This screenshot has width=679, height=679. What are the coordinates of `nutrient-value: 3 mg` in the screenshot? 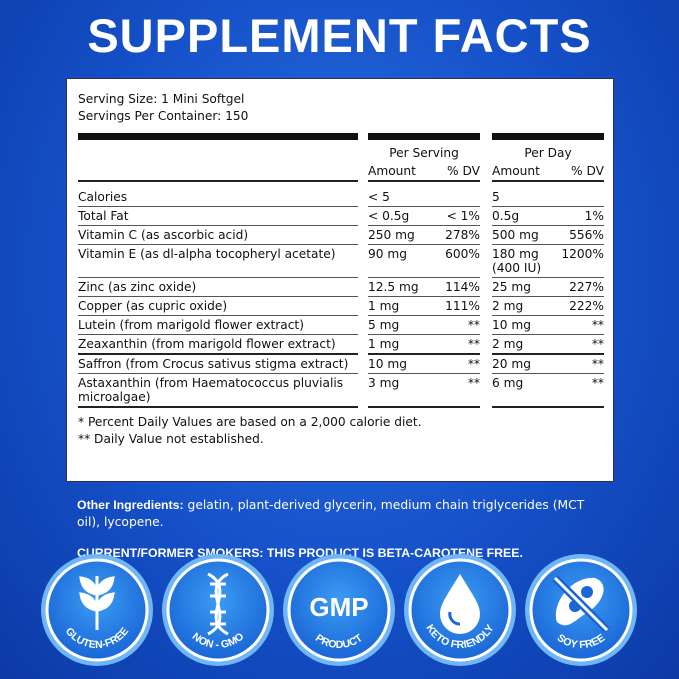 It's located at (399, 390).